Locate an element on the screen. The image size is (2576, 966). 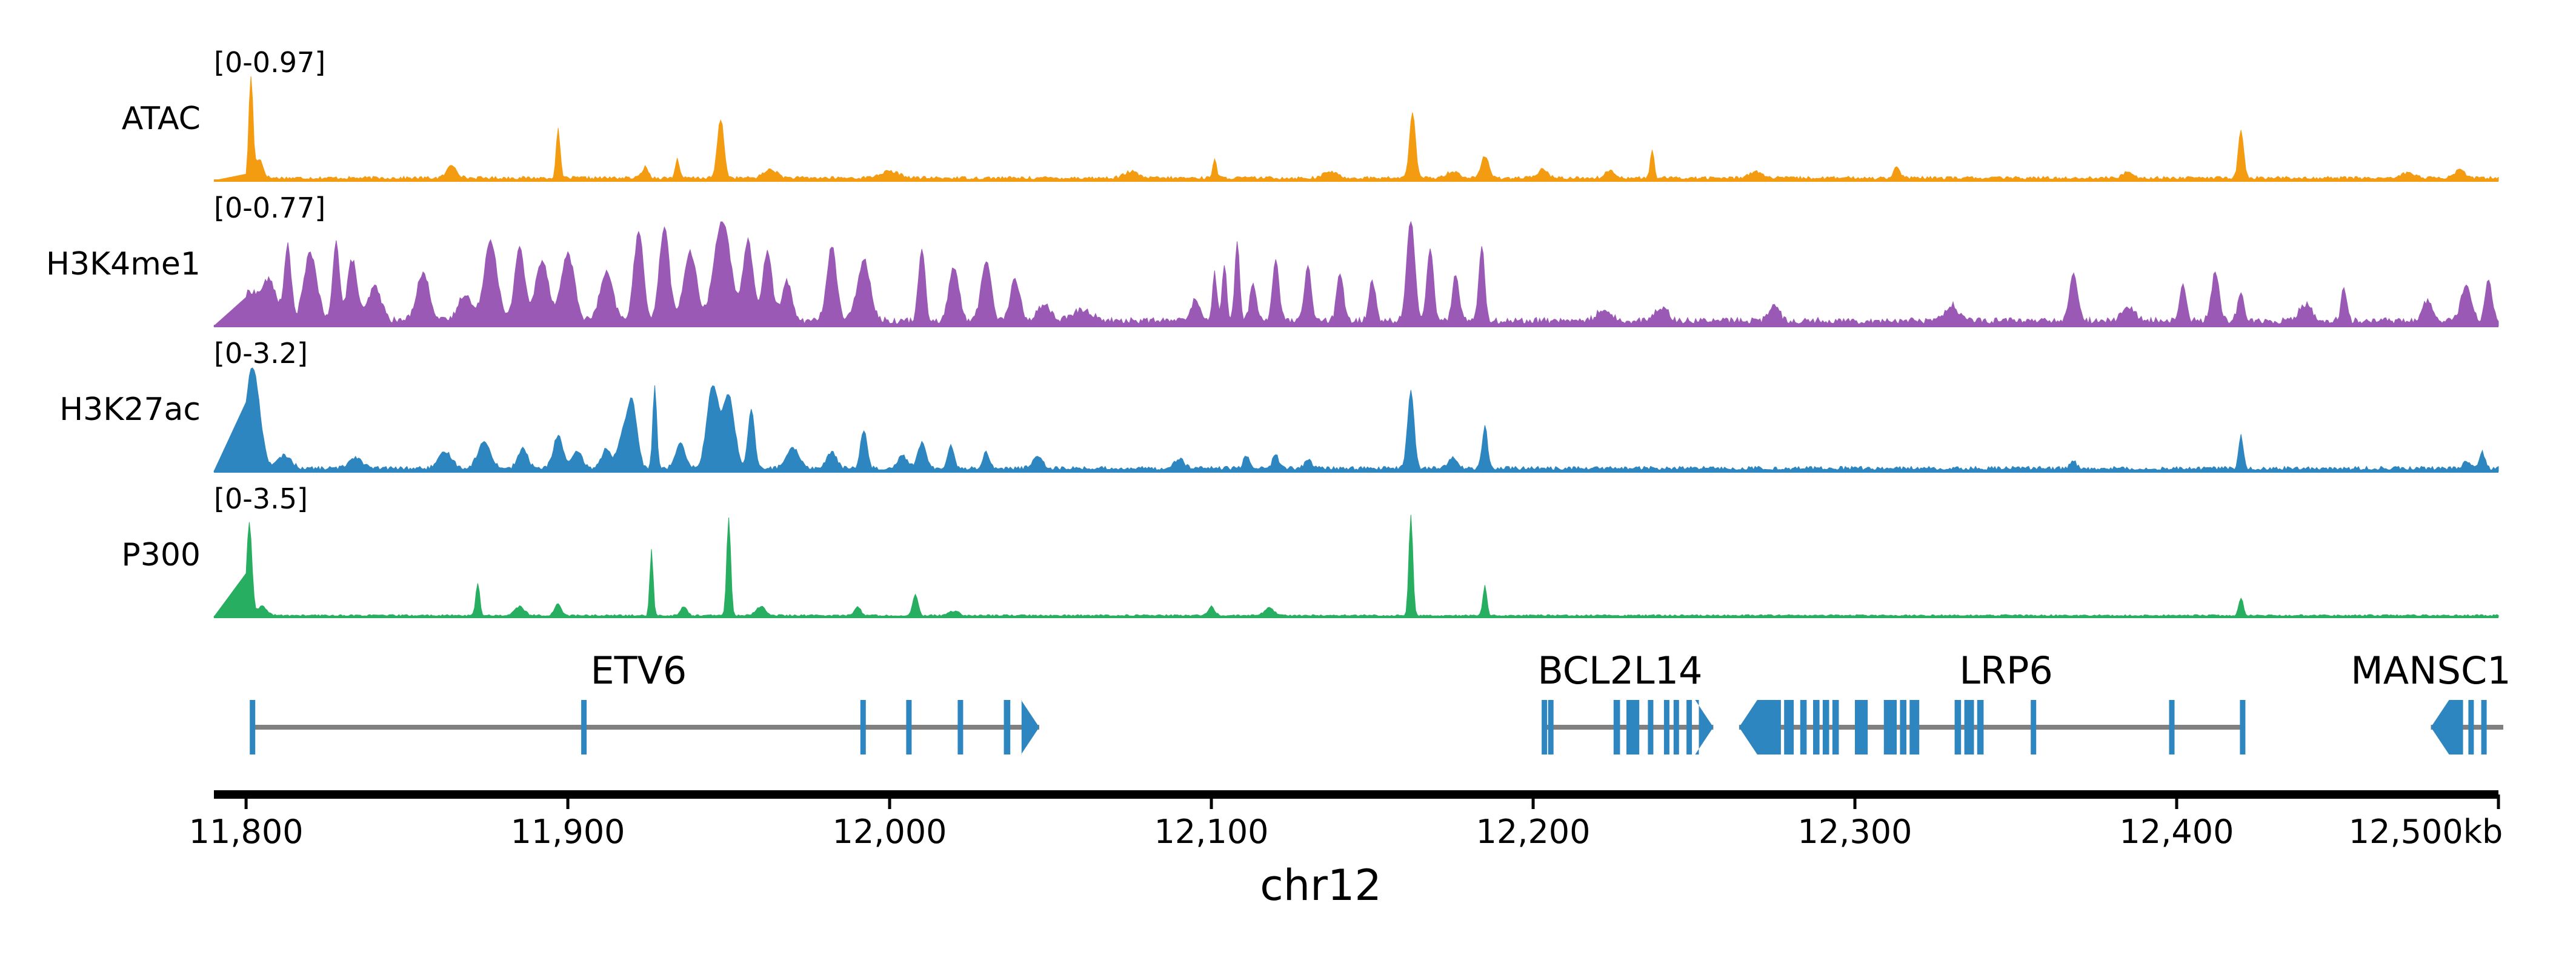
track-label: ATAC is located at coordinates (161, 119).